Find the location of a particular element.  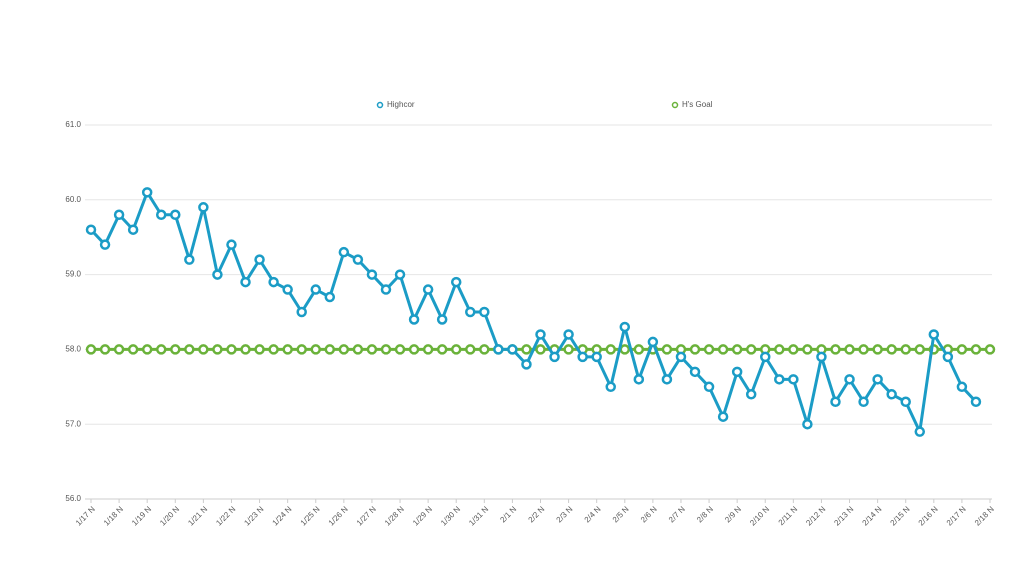

x-tick-label: 2/11 N is located at coordinates (788, 515).